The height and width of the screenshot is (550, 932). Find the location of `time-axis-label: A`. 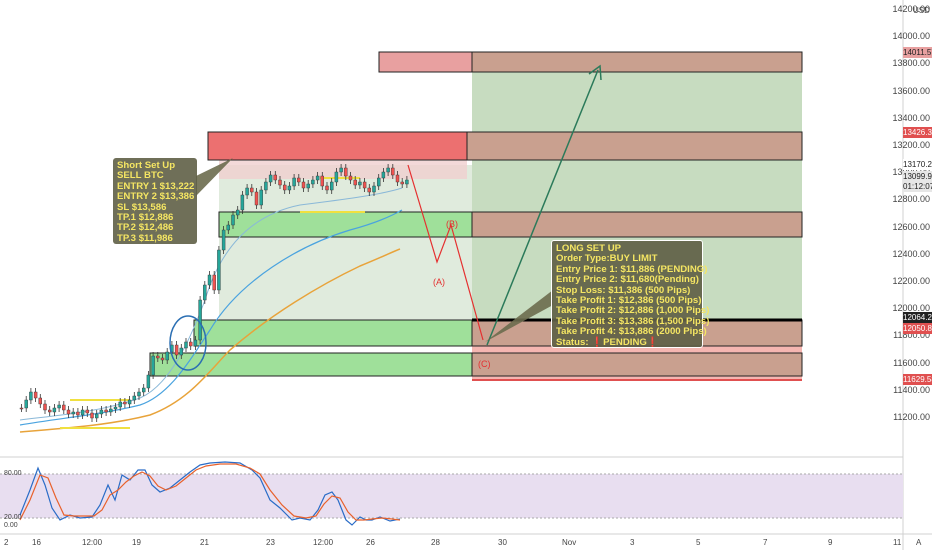

time-axis-label: A is located at coordinates (919, 542).